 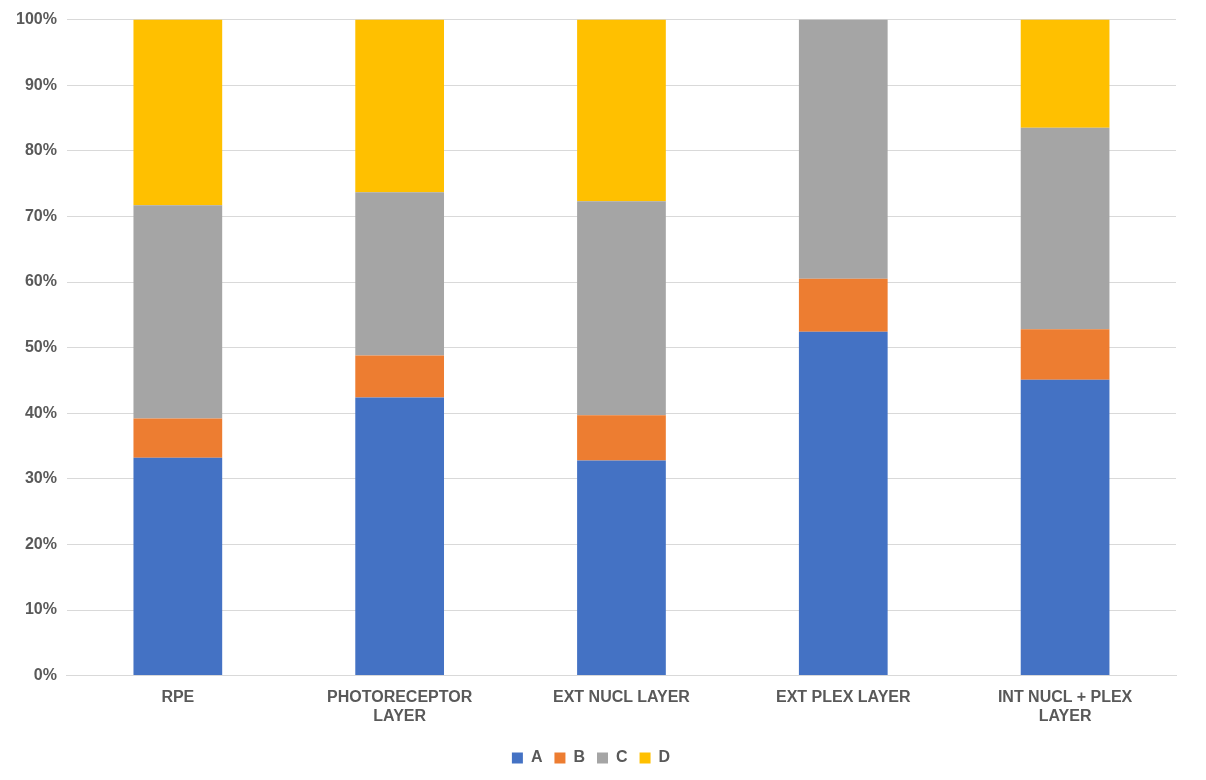 I want to click on y-tick-label: 70%, so click(x=40, y=215).